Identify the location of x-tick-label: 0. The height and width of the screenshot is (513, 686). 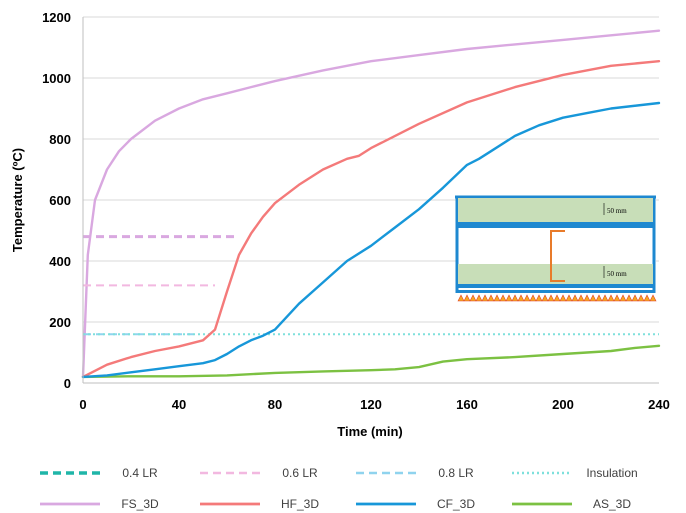
(82, 404).